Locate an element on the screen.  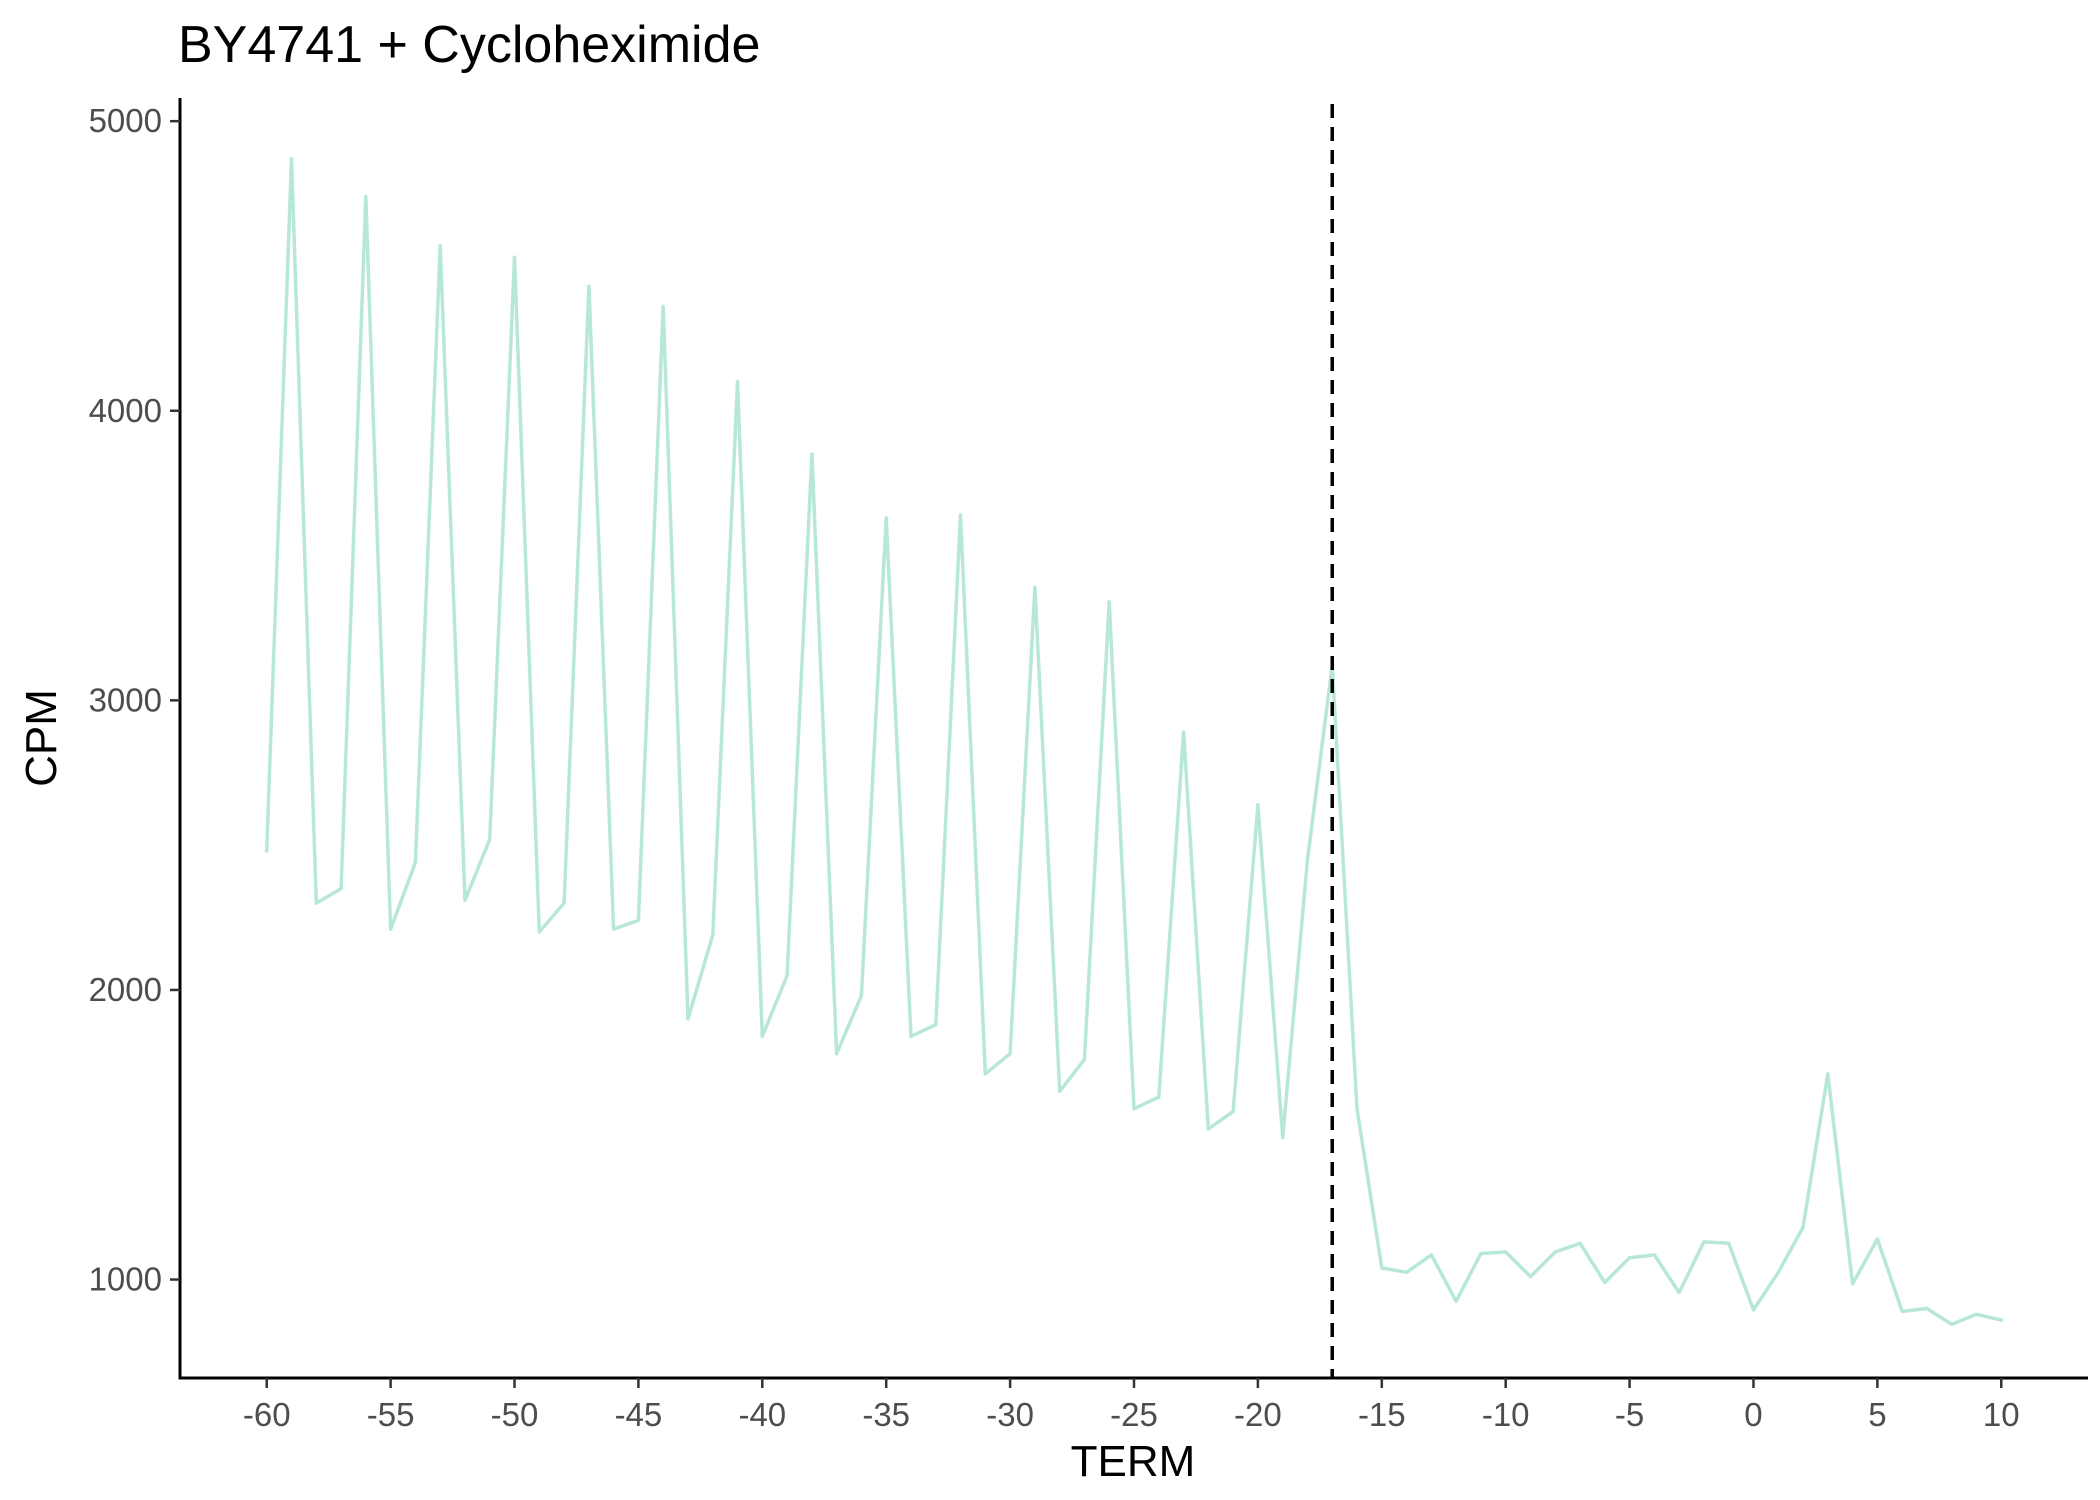
y-axis-title: CPM is located at coordinates (41, 738).